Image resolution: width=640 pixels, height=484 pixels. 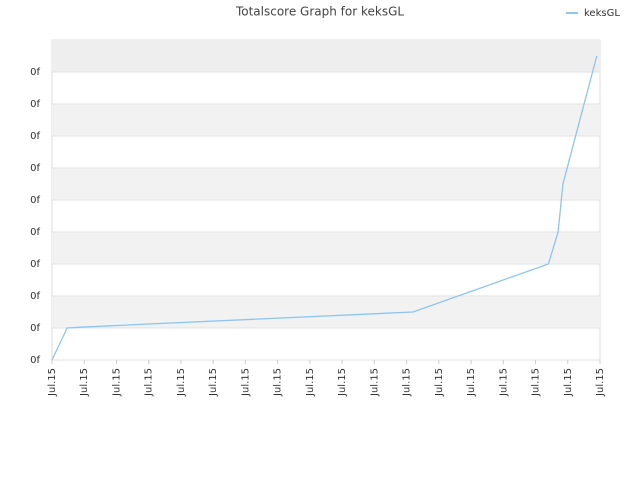 I want to click on chart-title: Totalscore Graph for keksGL, so click(x=319, y=12).